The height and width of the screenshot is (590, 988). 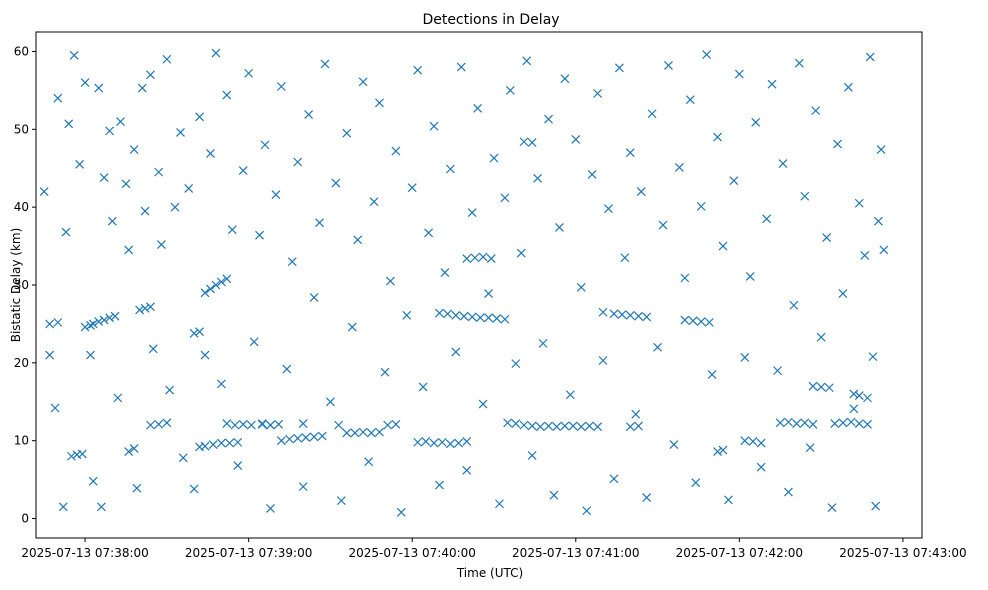 I want to click on y-tick-label: 10, so click(x=21, y=441).